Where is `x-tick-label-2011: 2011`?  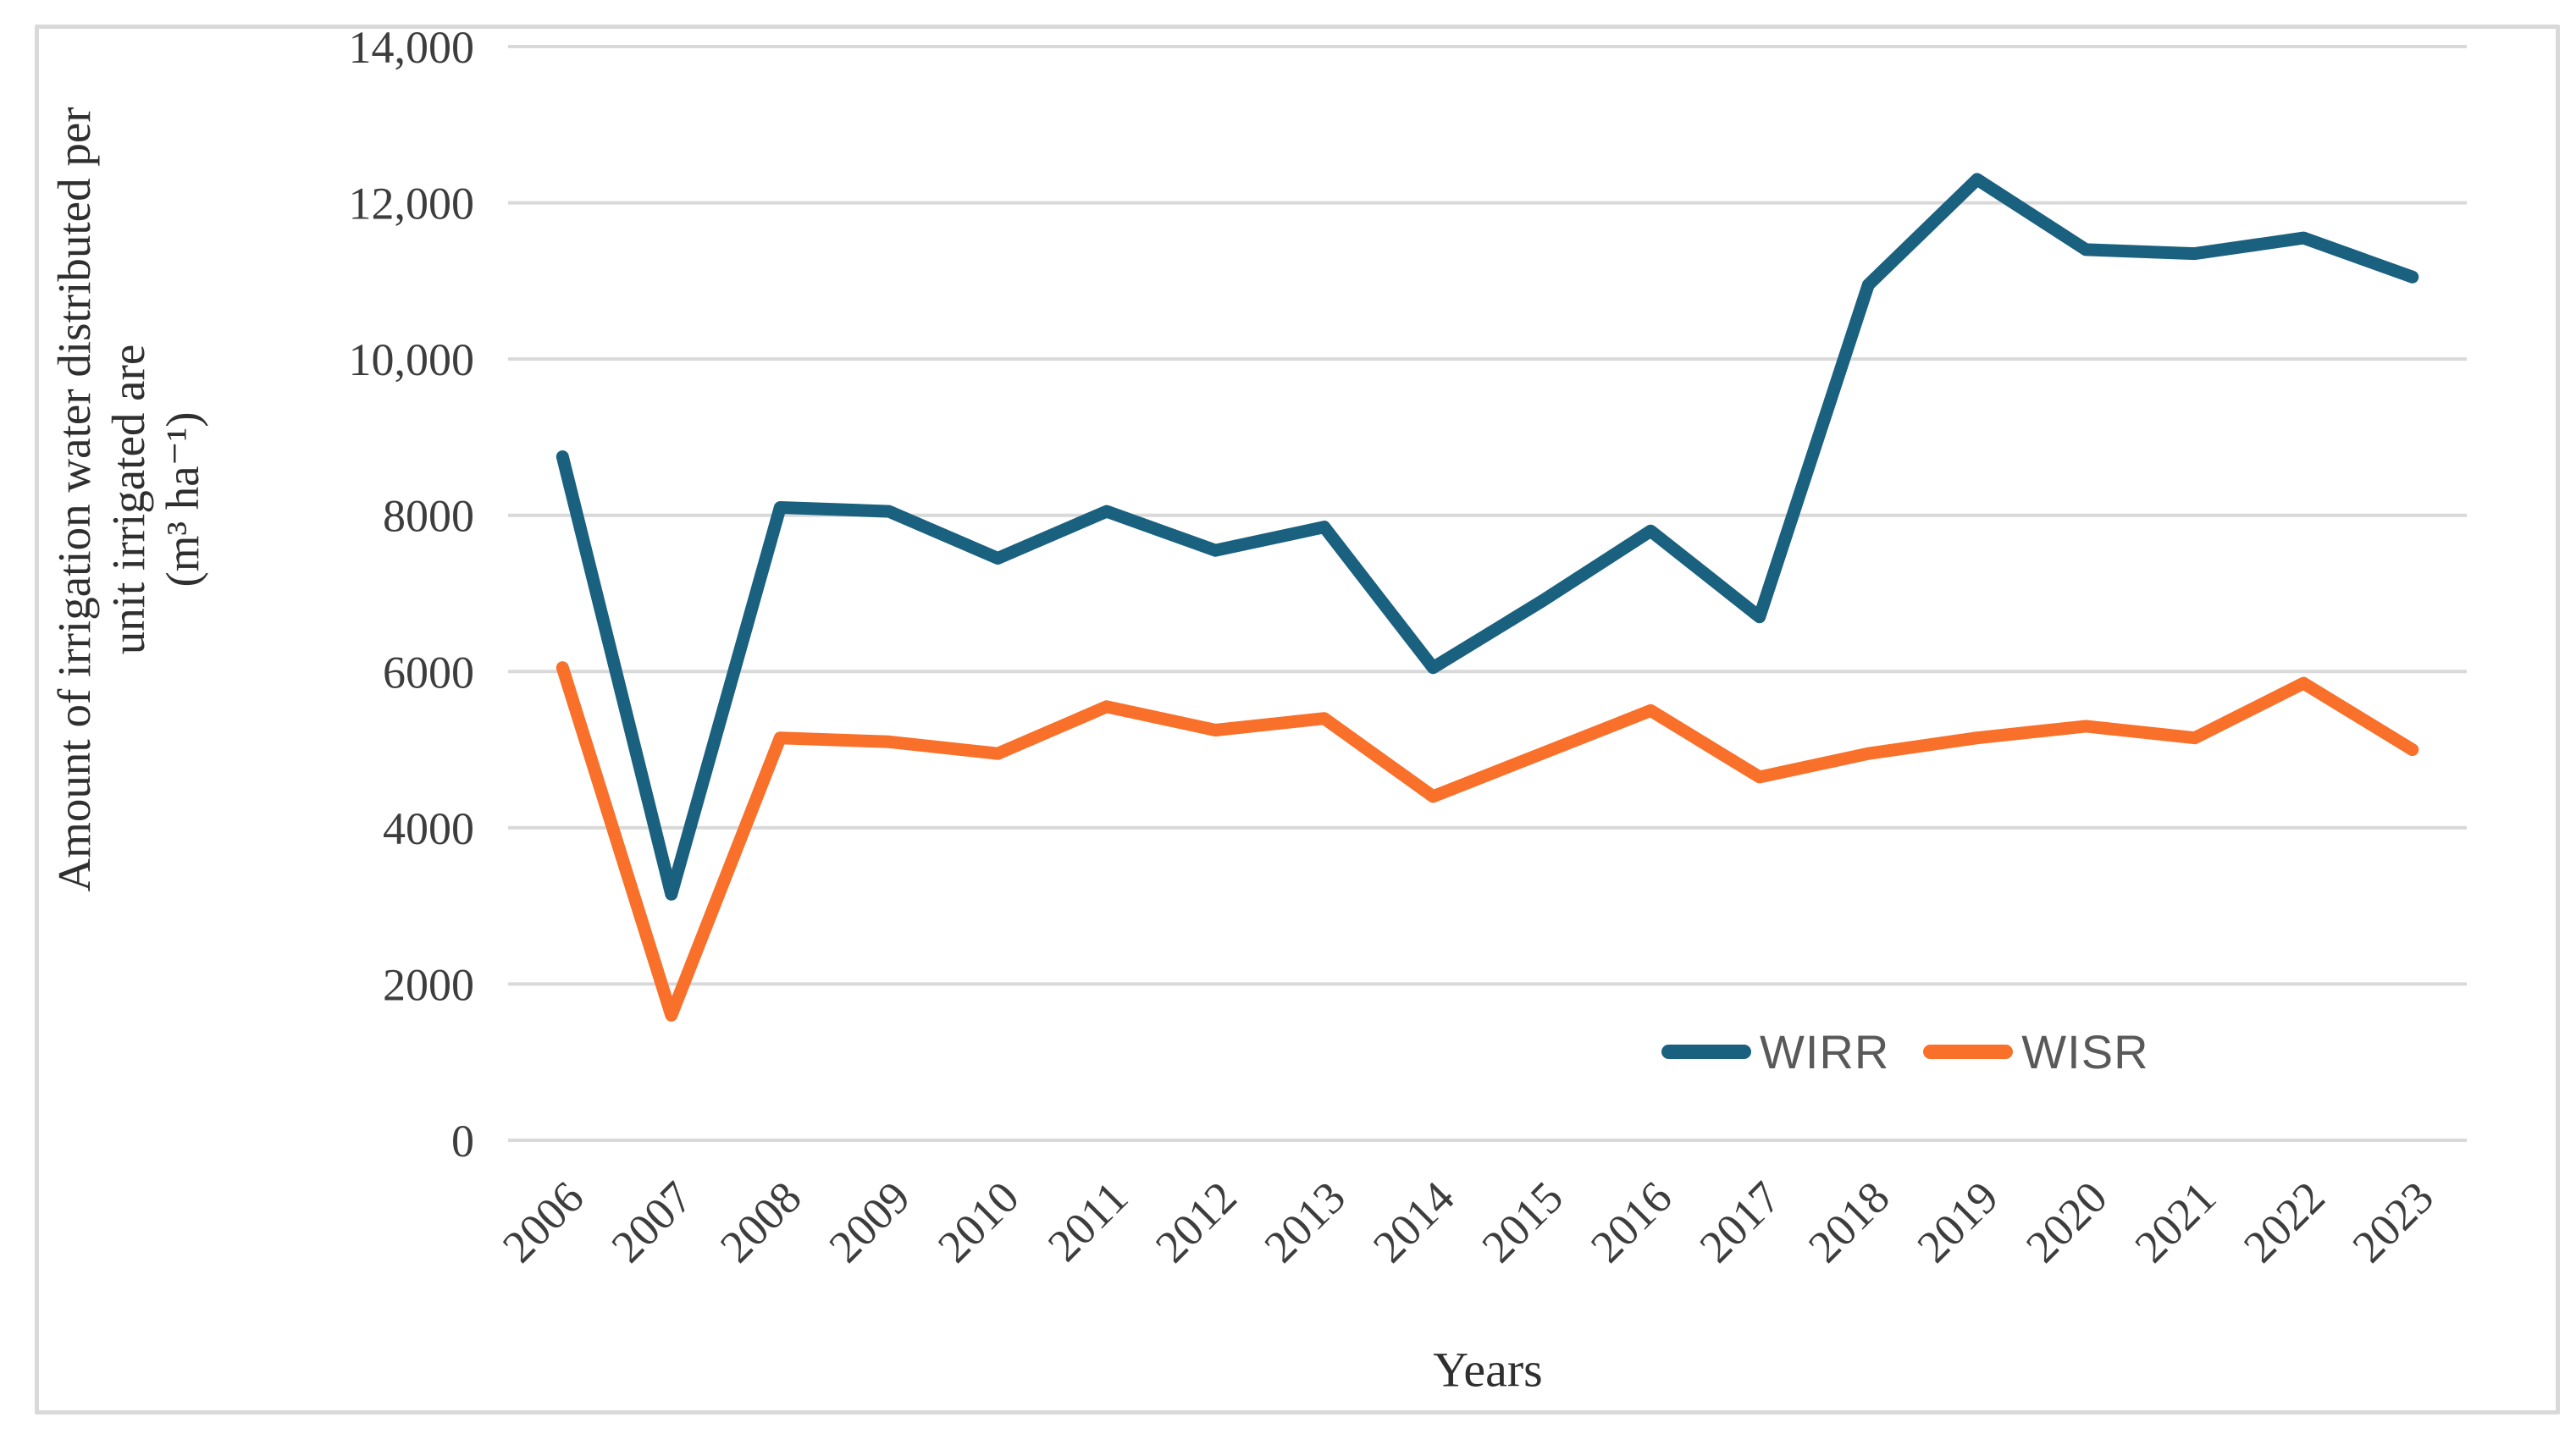 x-tick-label-2011: 2011 is located at coordinates (1087, 1221).